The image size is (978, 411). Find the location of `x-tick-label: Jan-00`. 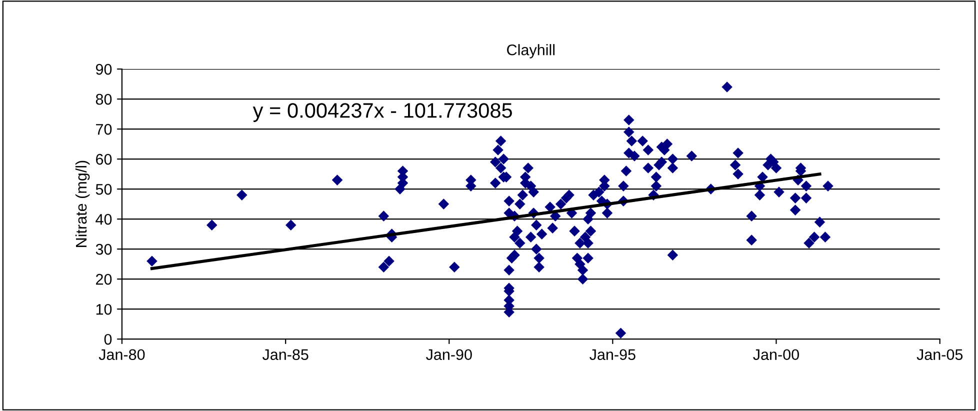

x-tick-label: Jan-00 is located at coordinates (776, 354).